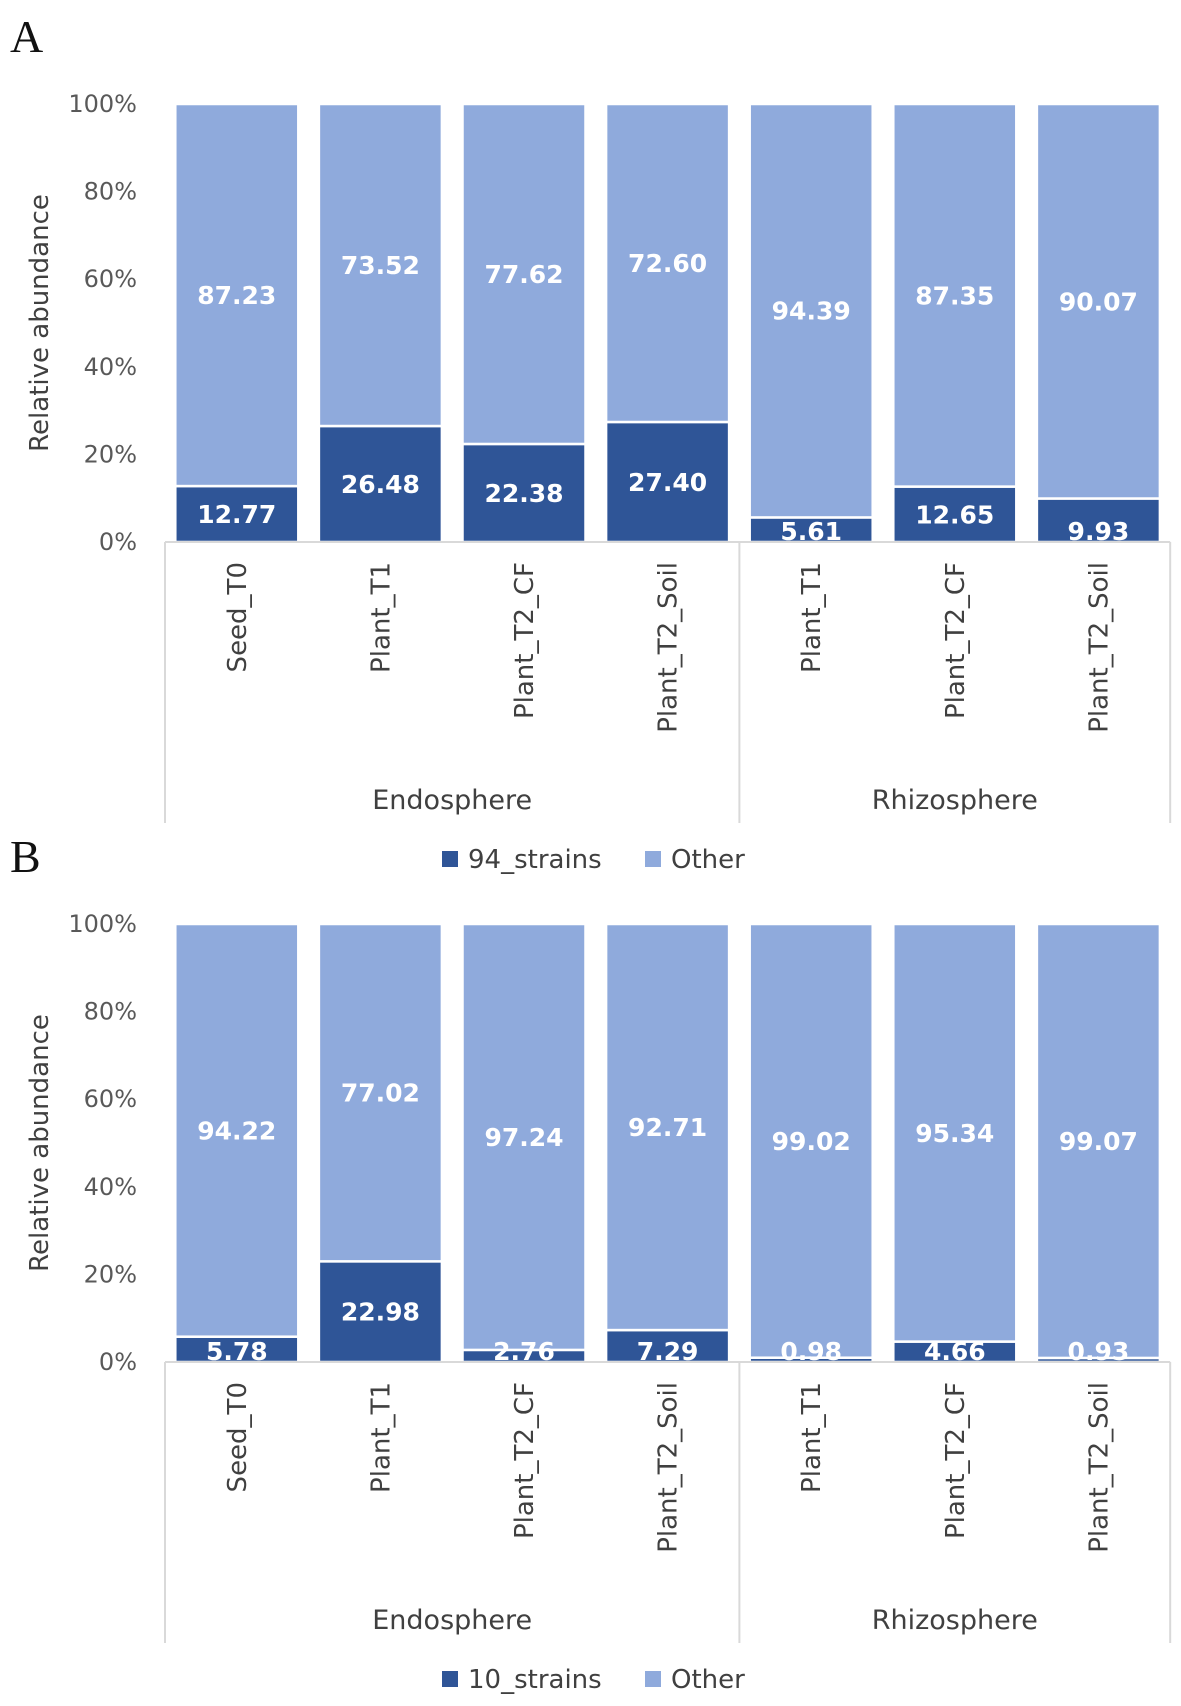 The width and height of the screenshot is (1181, 1706). I want to click on chart-a-data-label: 94.39, so click(811, 311).